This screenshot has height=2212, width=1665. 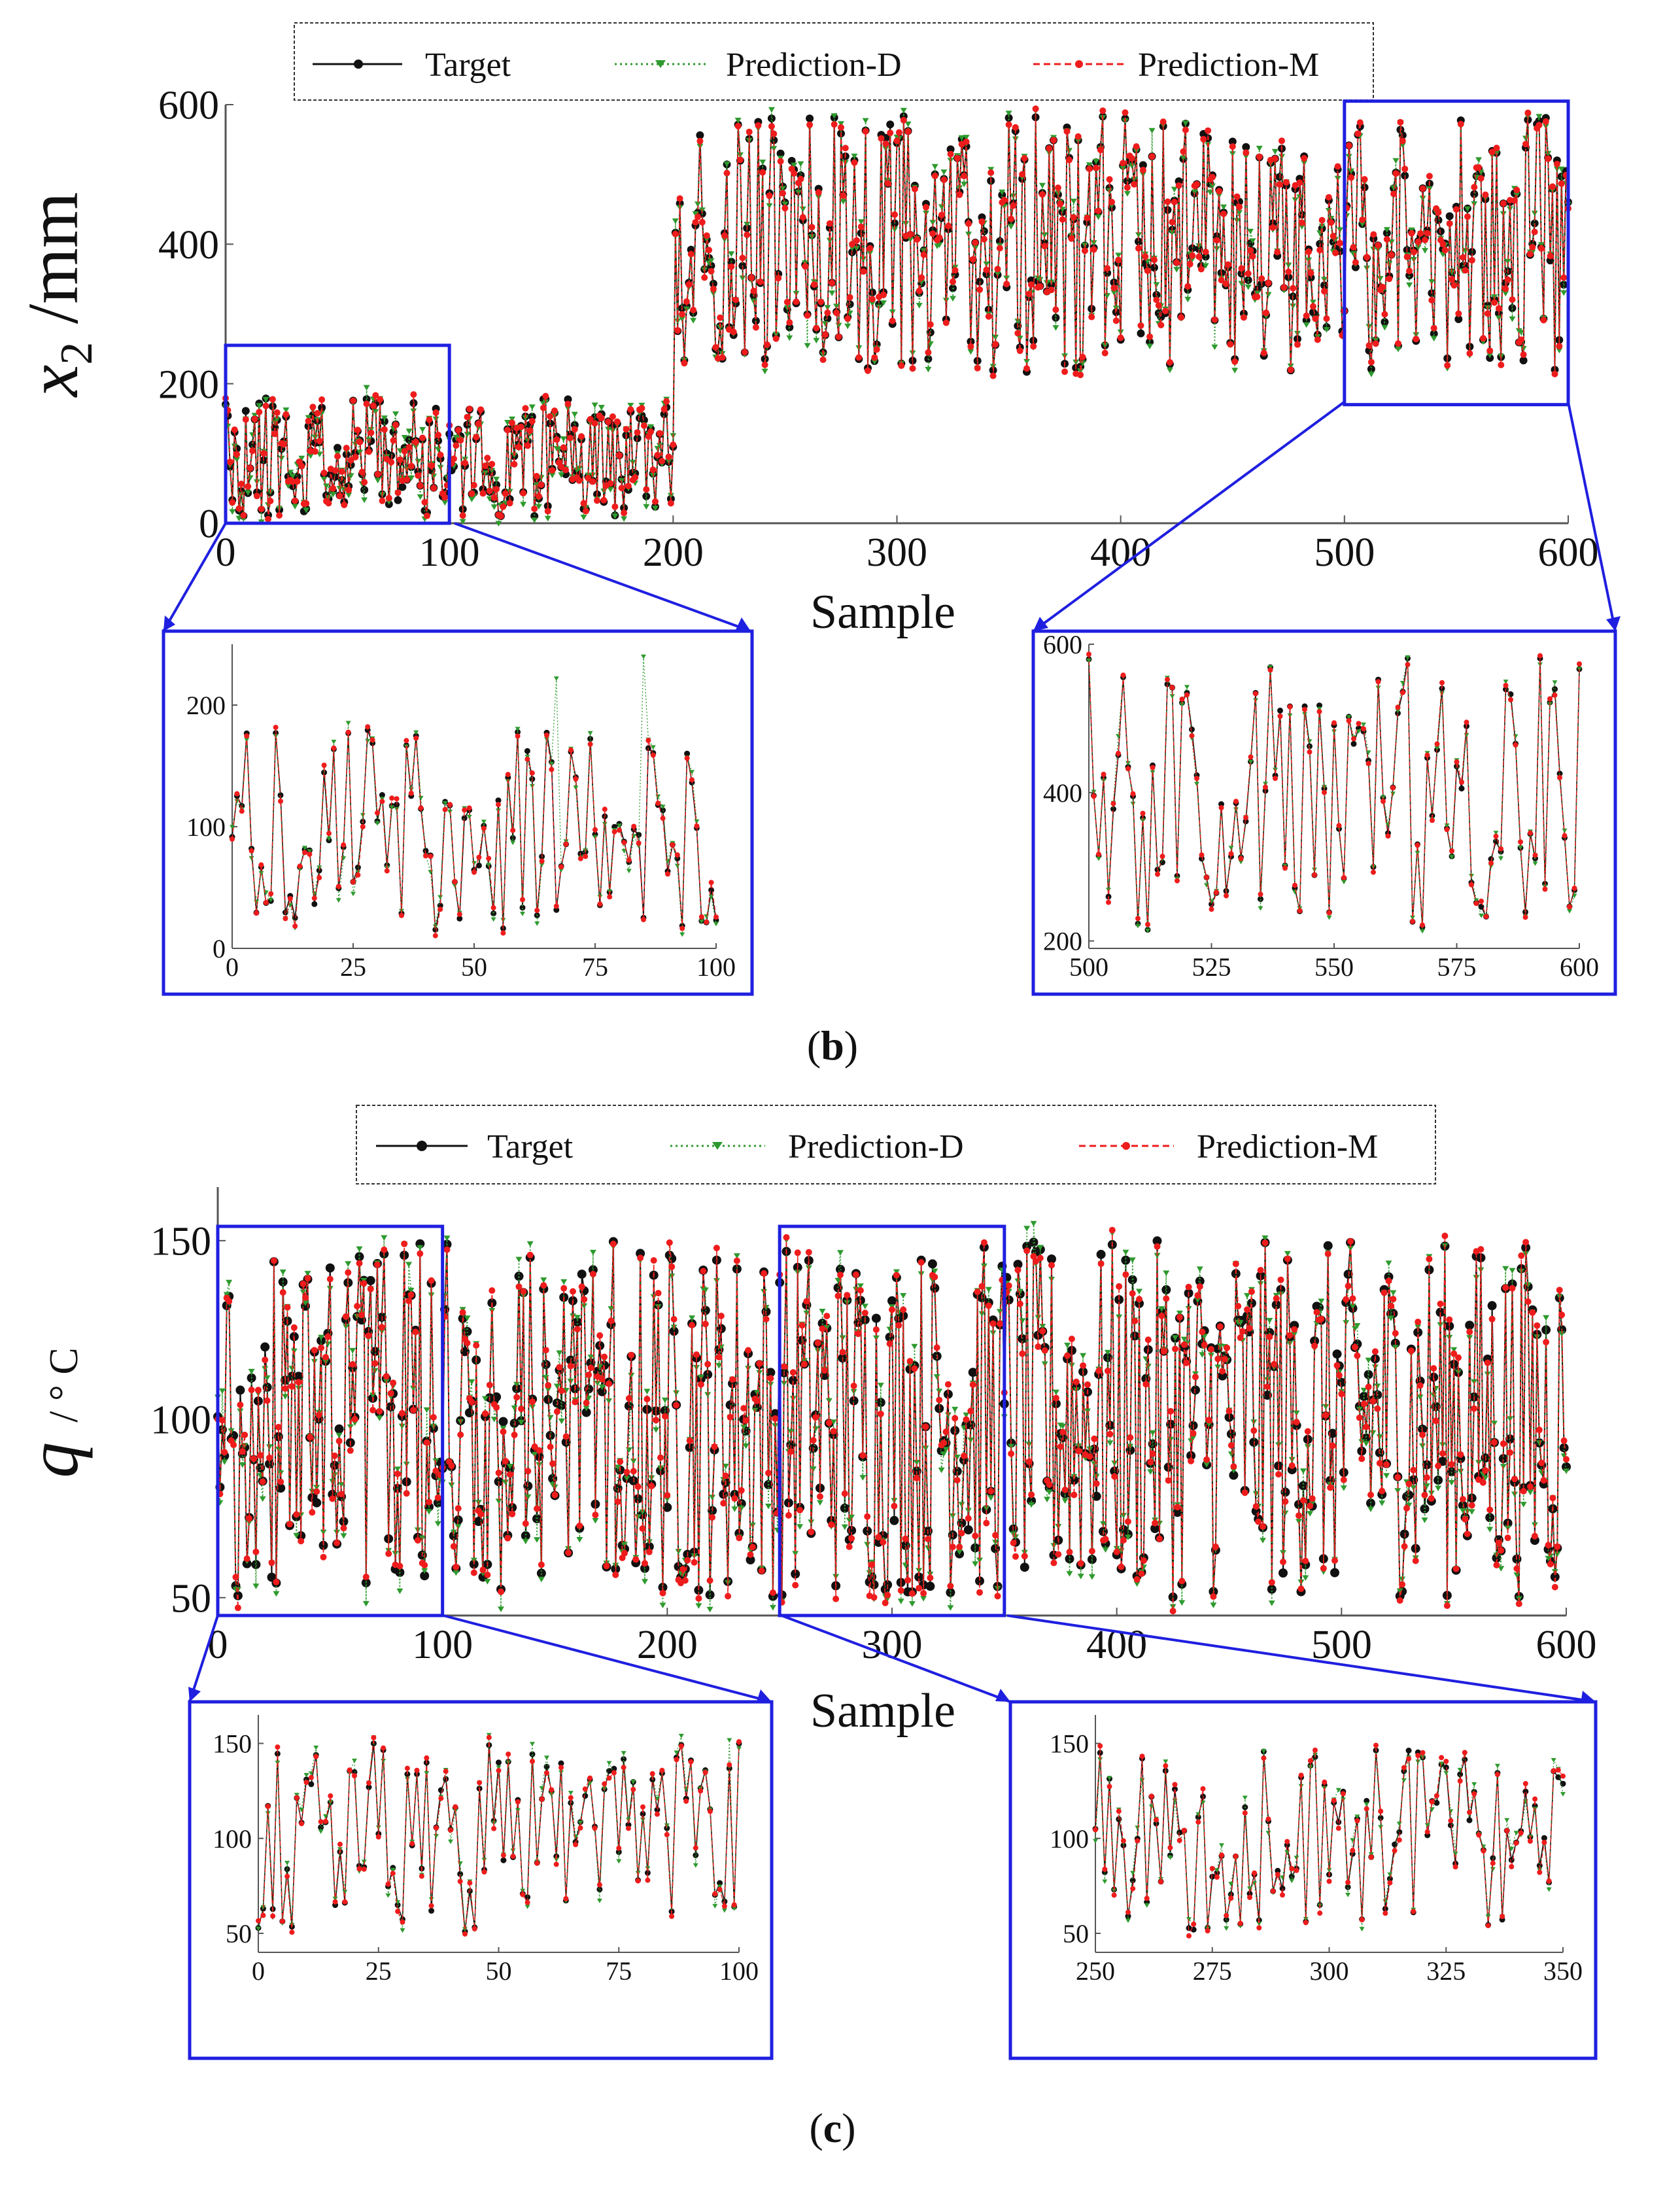 What do you see at coordinates (180, 1420) in the screenshot?
I see `y-tick-label: 100` at bounding box center [180, 1420].